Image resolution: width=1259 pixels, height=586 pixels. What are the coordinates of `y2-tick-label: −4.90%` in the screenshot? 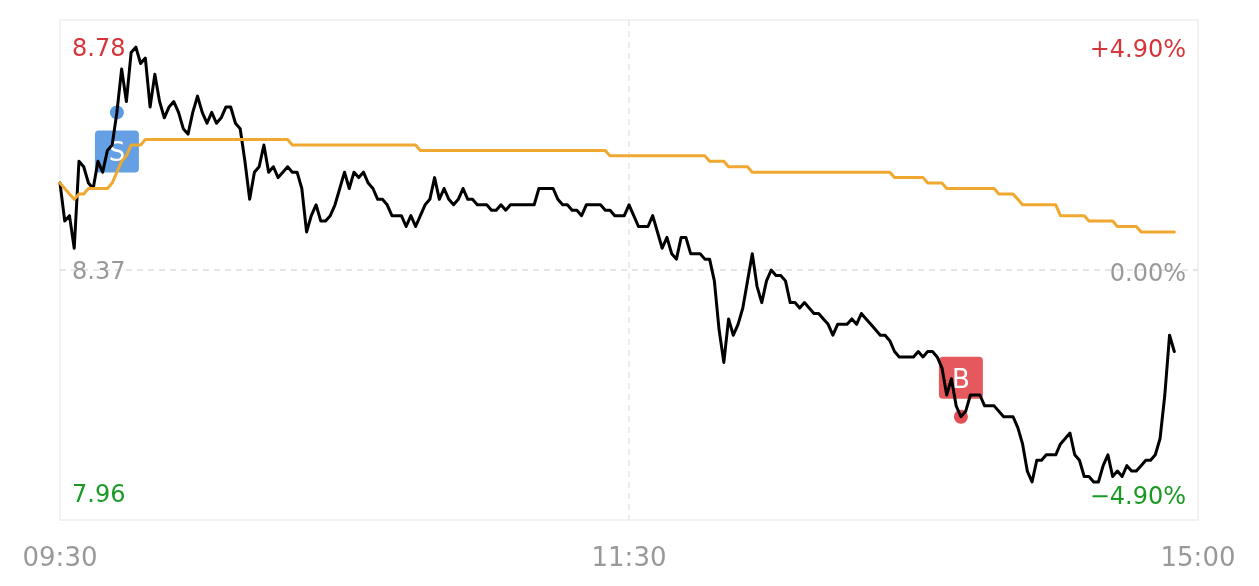 It's located at (1137, 495).